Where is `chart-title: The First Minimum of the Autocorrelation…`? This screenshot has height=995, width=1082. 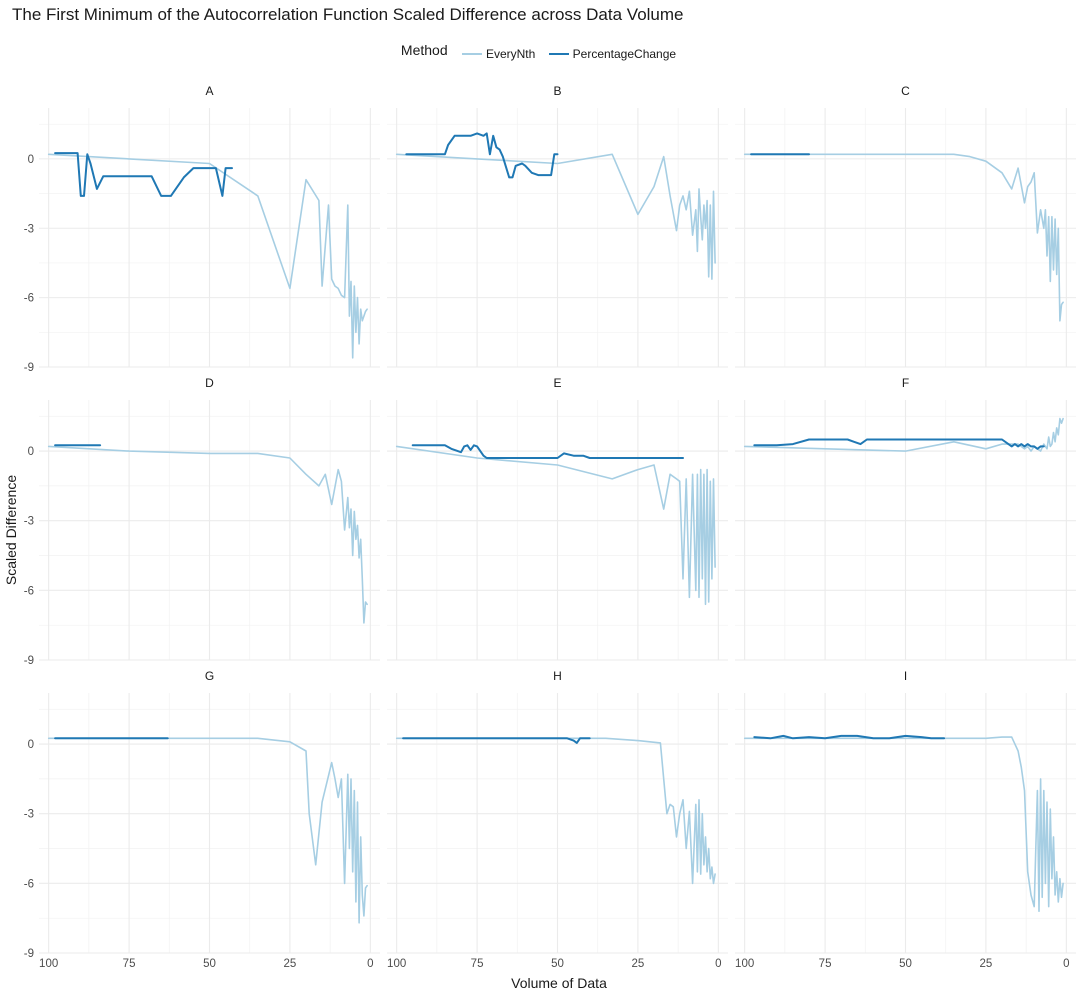
chart-title: The First Minimum of the Autocorrelation… is located at coordinates (348, 14).